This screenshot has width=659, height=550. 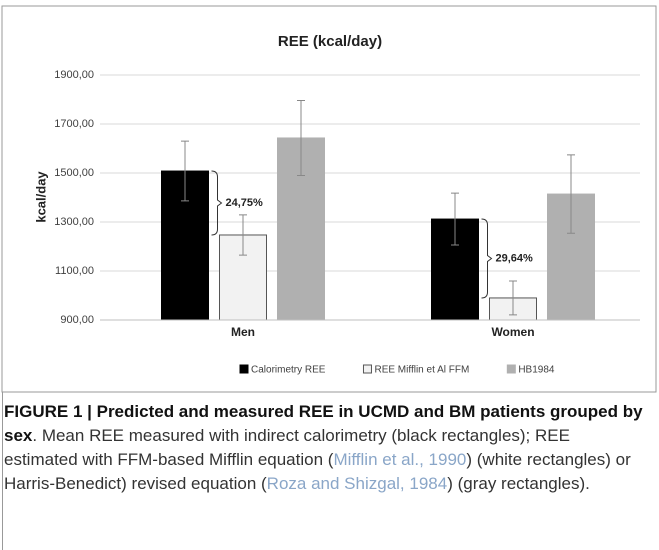 What do you see at coordinates (74, 173) in the screenshot?
I see `y-tick-label: 1500,00` at bounding box center [74, 173].